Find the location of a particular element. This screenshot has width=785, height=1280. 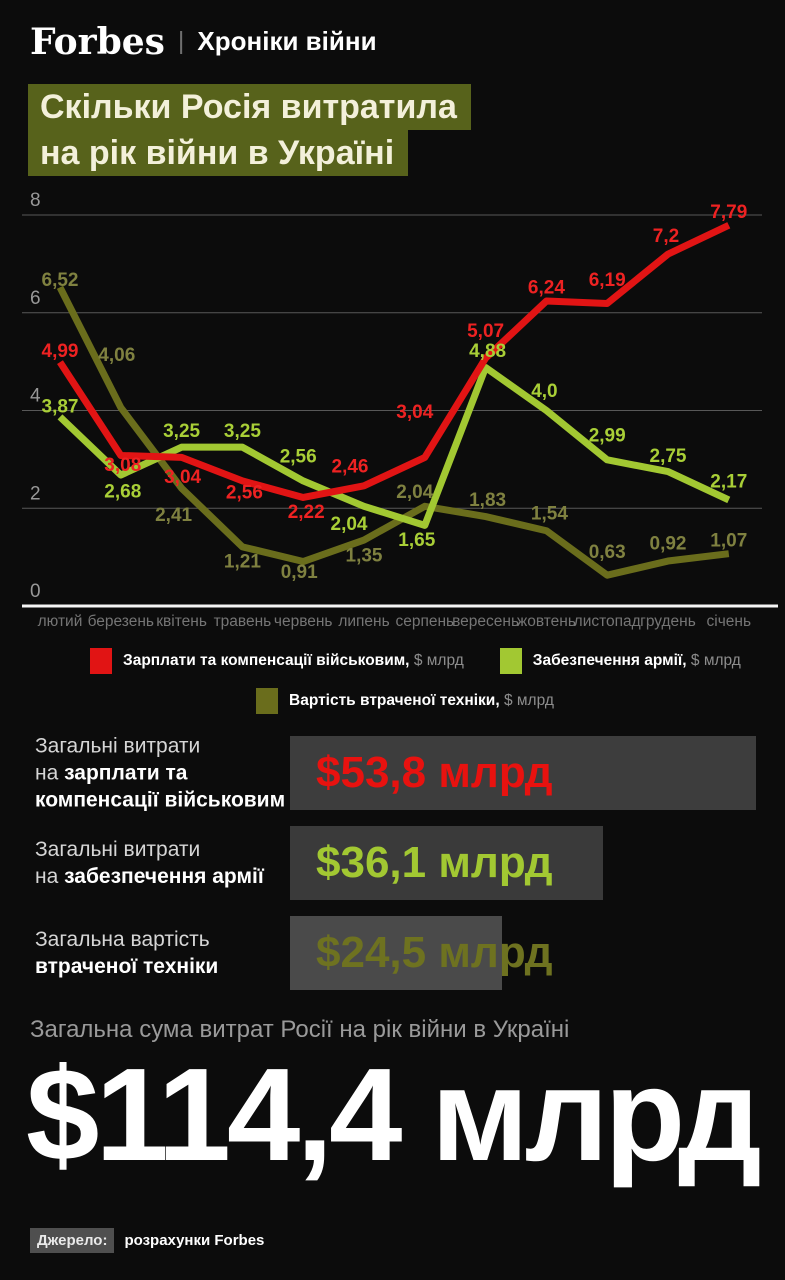

point-label: 4,99 is located at coordinates (60, 351).